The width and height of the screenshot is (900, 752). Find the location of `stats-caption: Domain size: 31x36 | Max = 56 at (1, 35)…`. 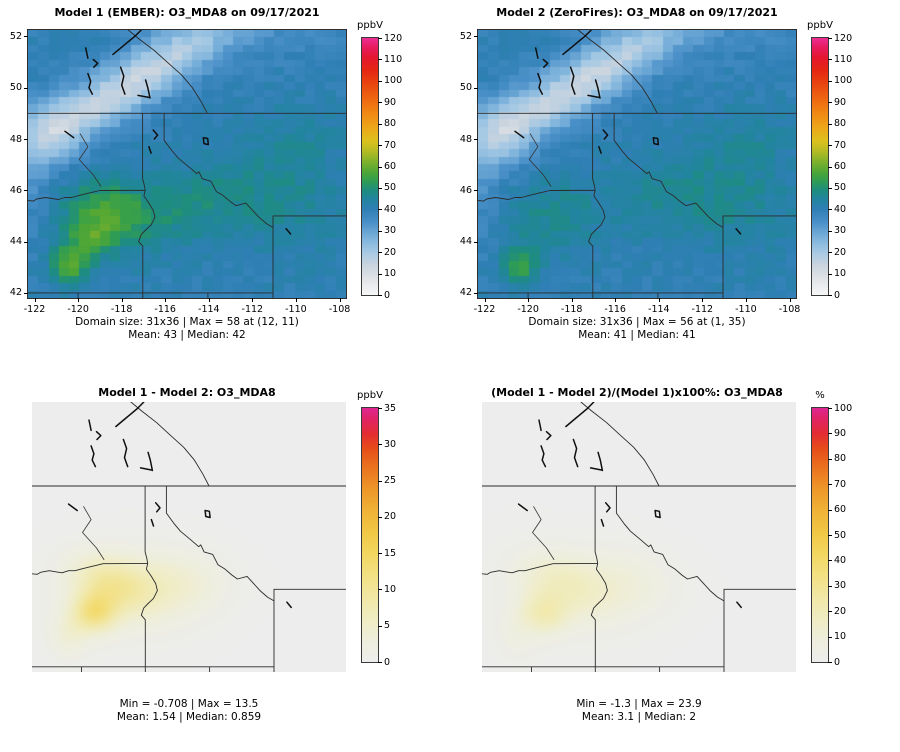

stats-caption: Domain size: 31x36 | Max = 56 at (1, 35)… is located at coordinates (637, 329).